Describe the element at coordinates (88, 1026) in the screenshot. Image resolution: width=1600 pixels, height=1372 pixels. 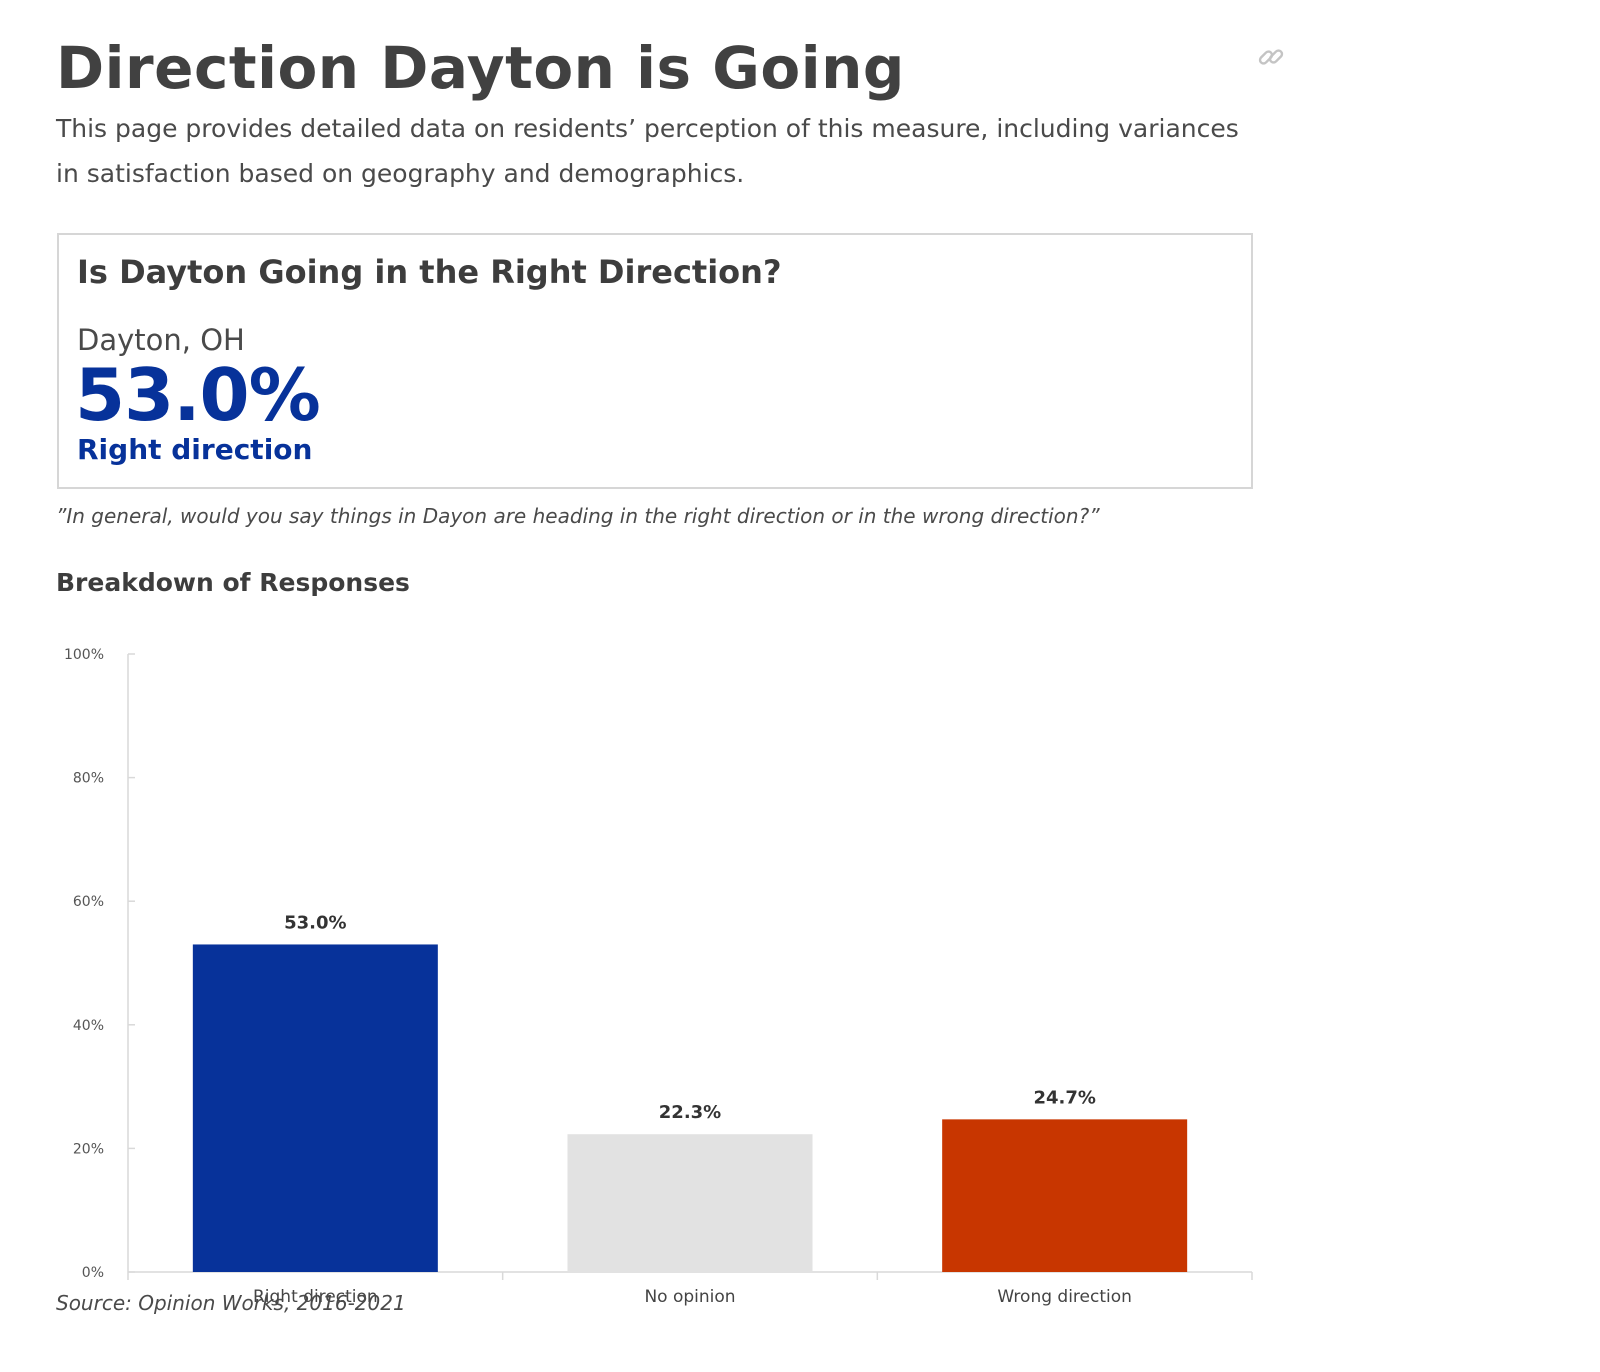
I see `y-tick-label: 40%` at that location.